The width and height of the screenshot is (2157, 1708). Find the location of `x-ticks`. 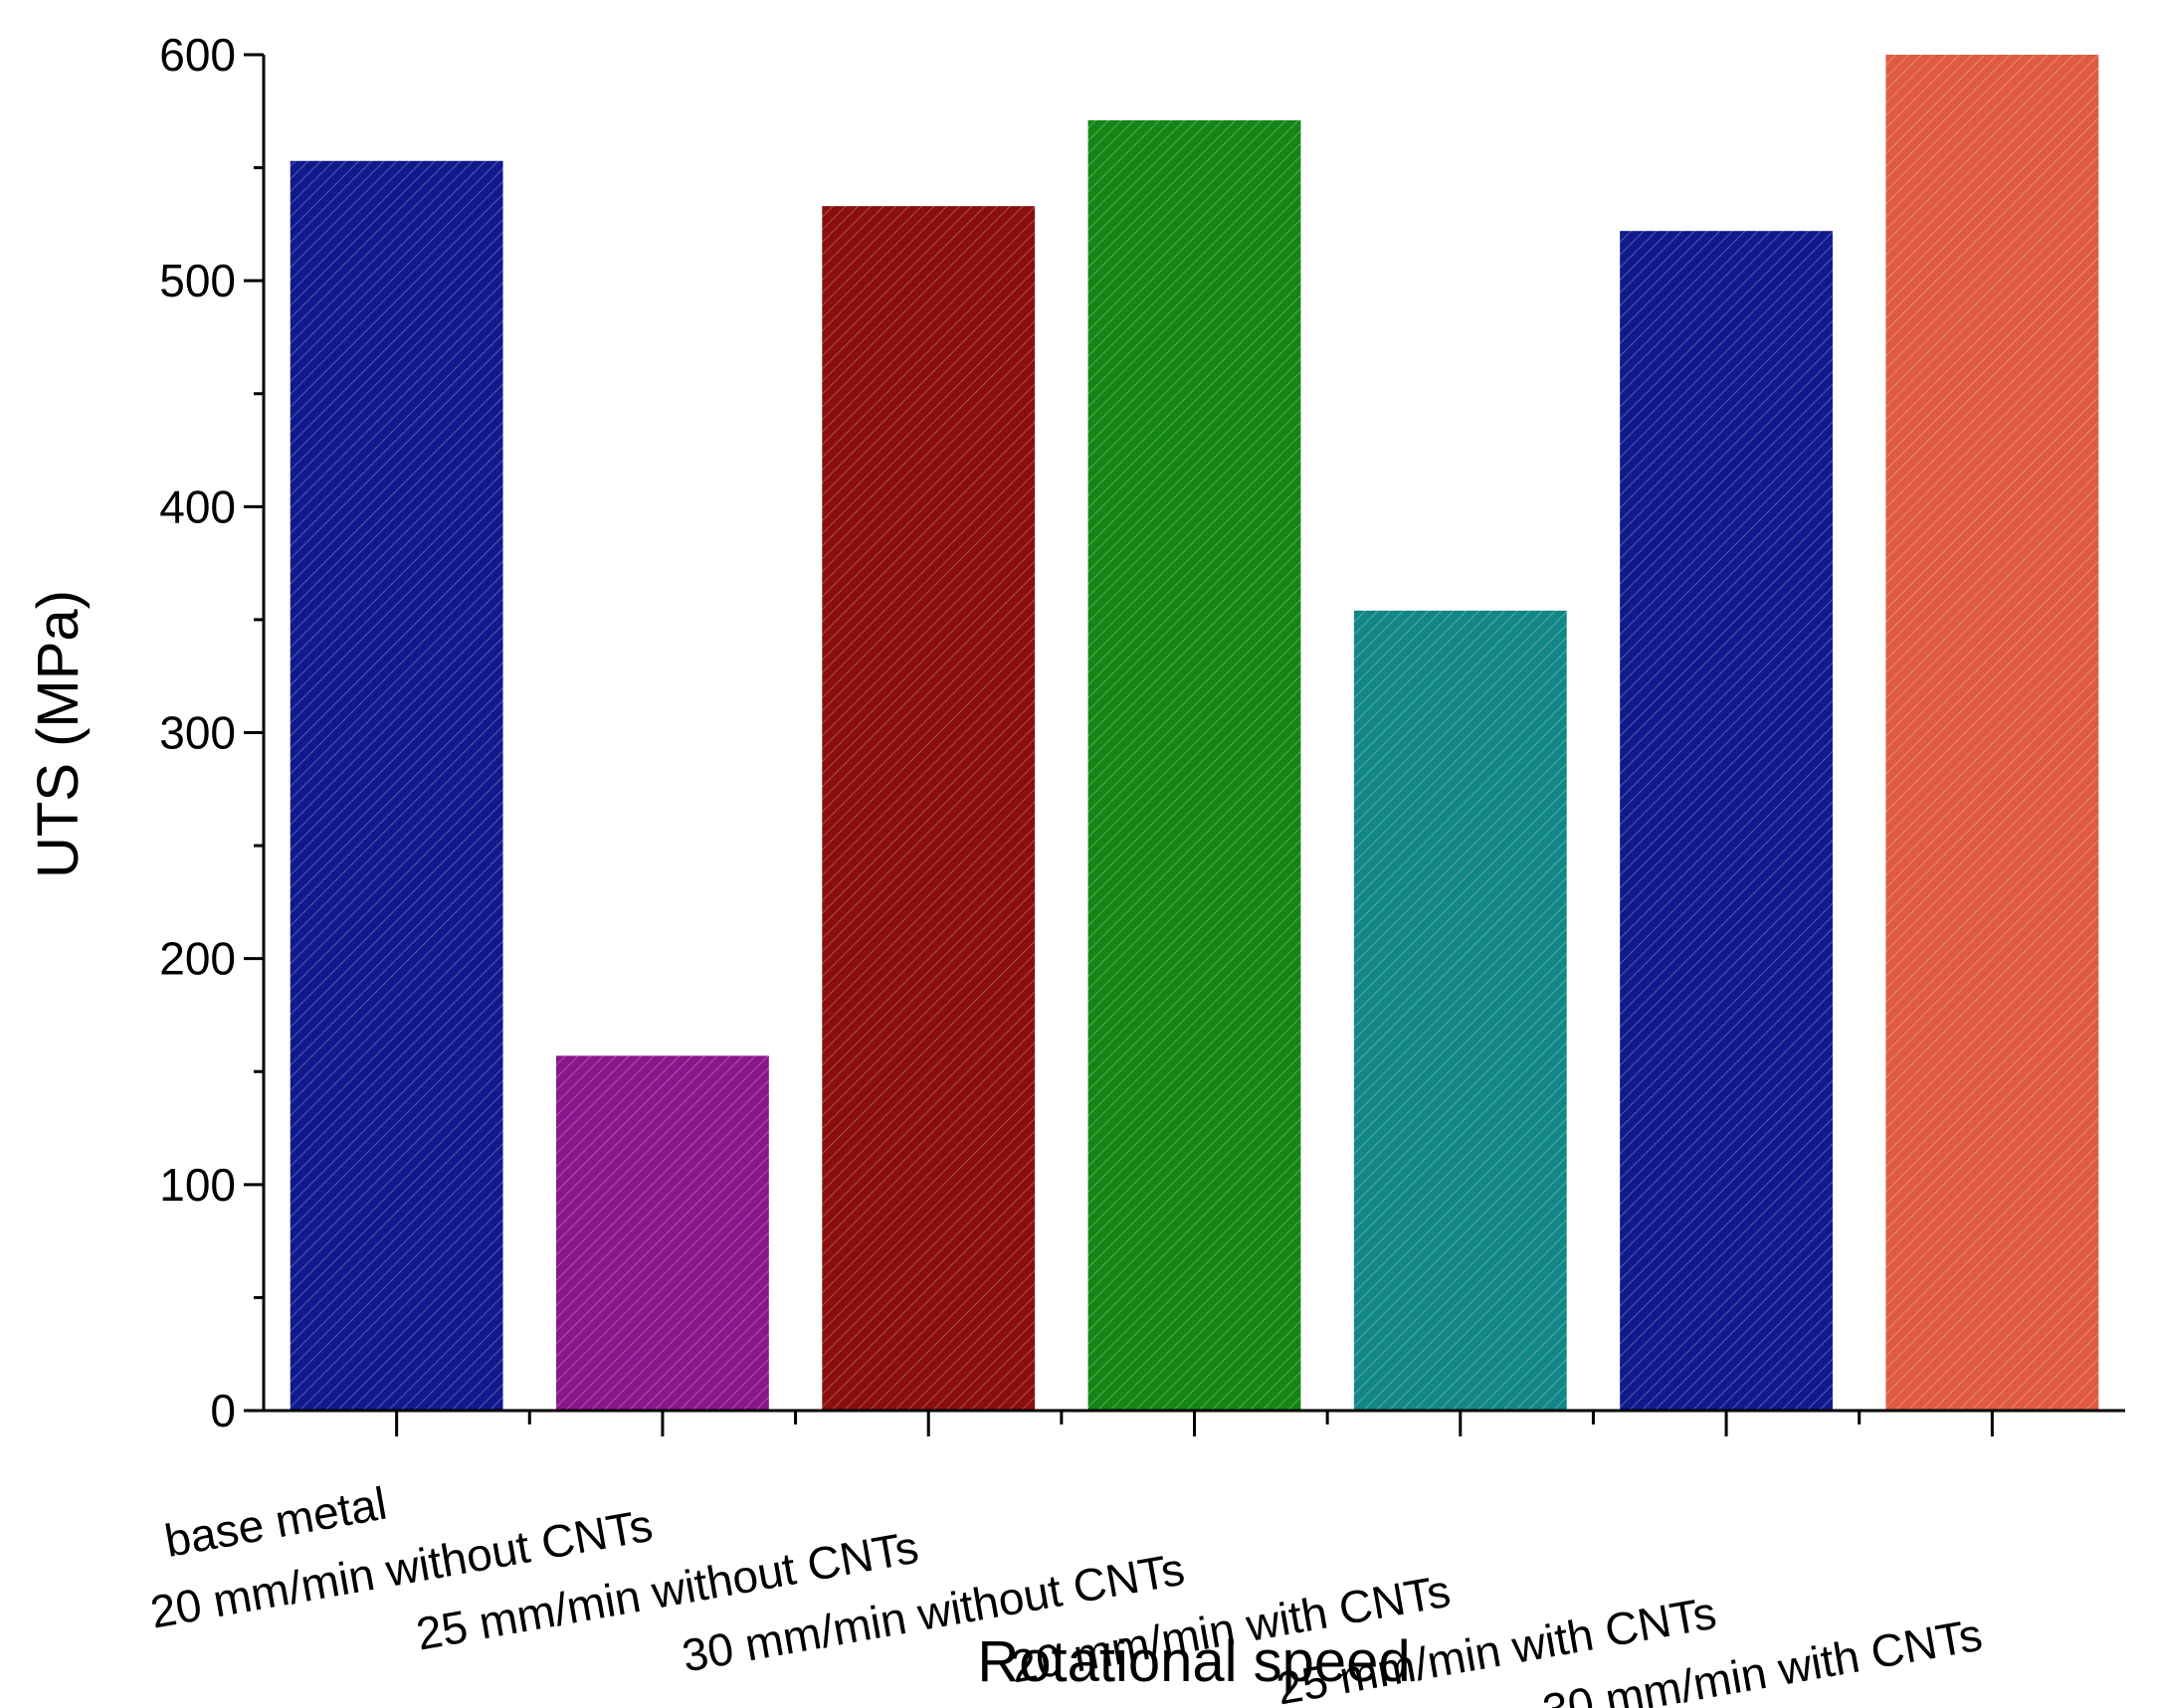

x-ticks is located at coordinates (1195, 1423).